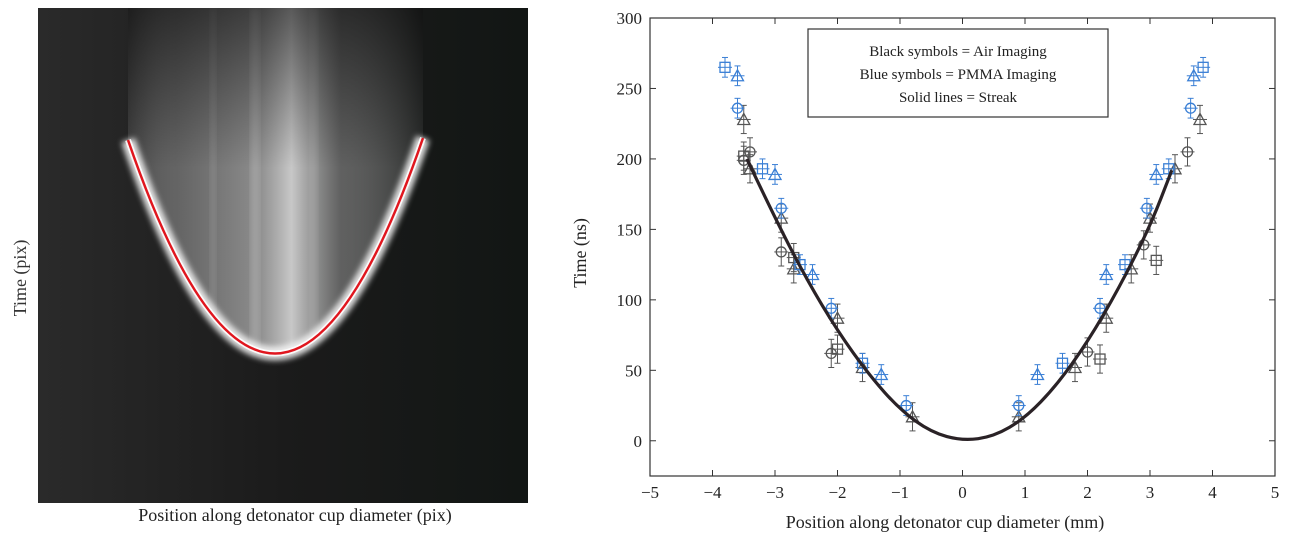  I want to click on legend-box, so click(958, 73).